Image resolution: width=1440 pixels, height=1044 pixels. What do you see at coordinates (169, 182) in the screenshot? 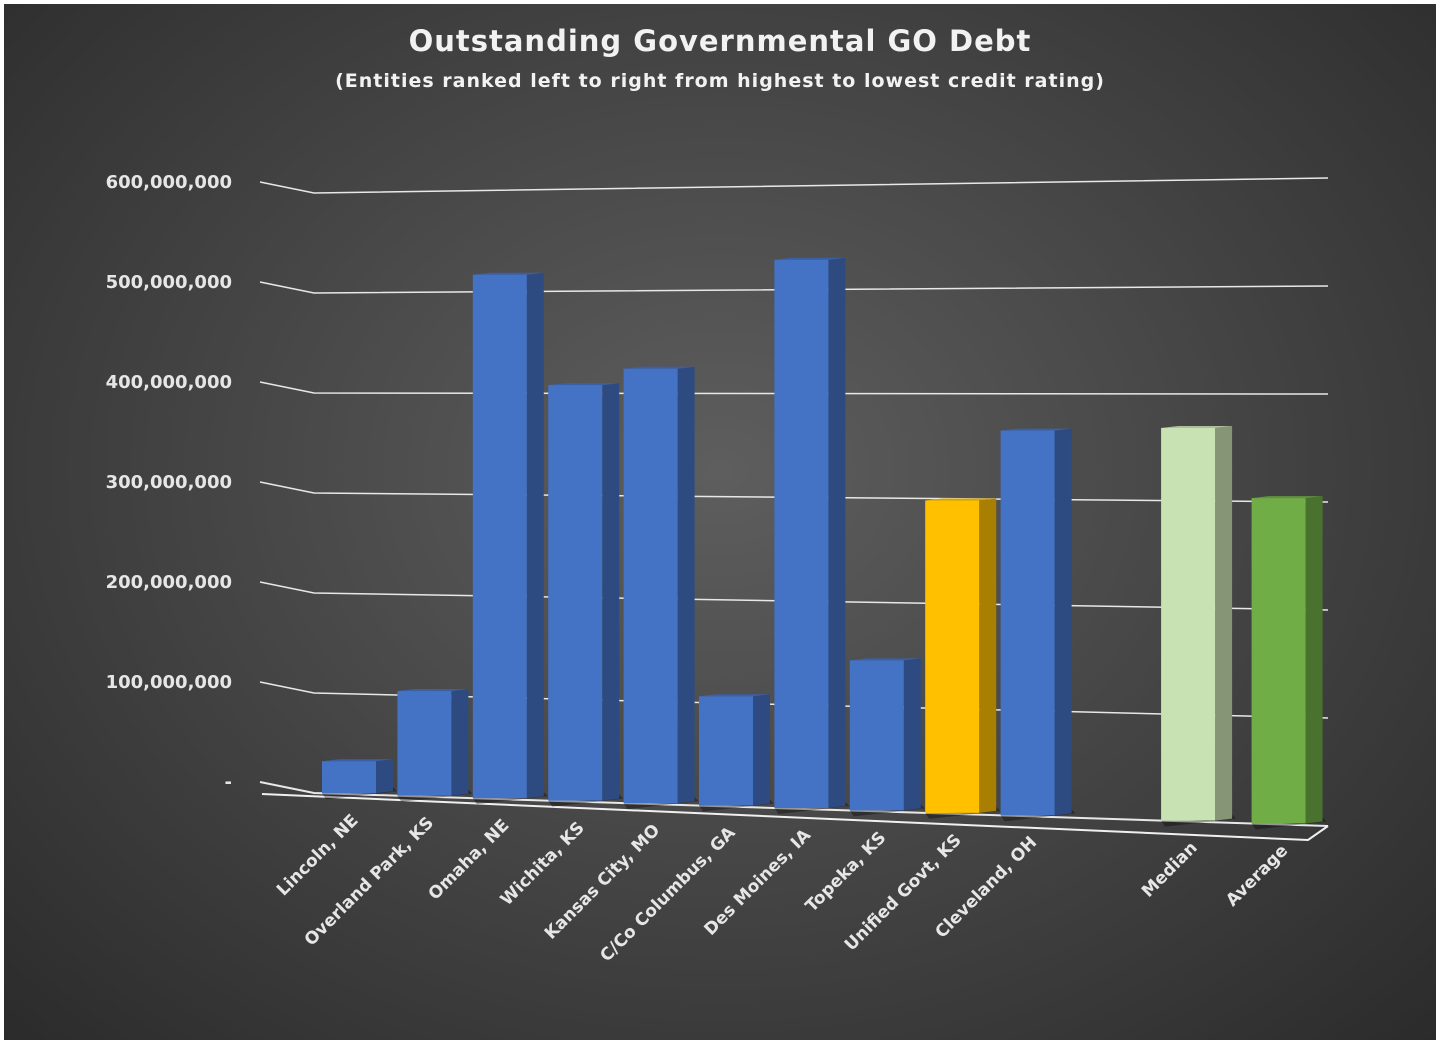
I see `y-tick-label: 600,000,000` at bounding box center [169, 182].